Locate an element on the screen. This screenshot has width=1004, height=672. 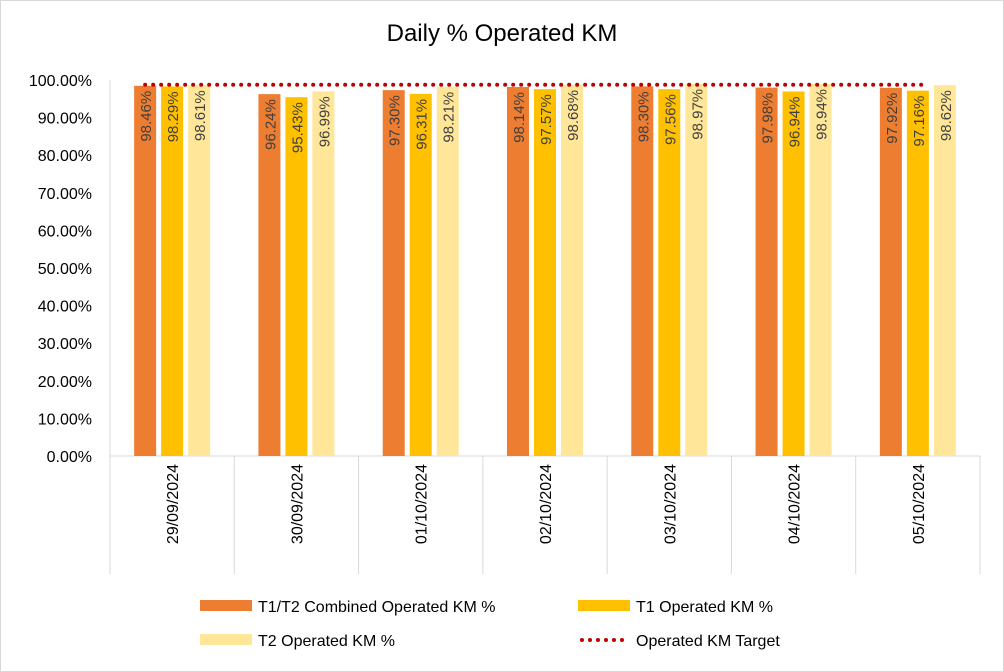
y-tick-label: 40.00% is located at coordinates (65, 307).